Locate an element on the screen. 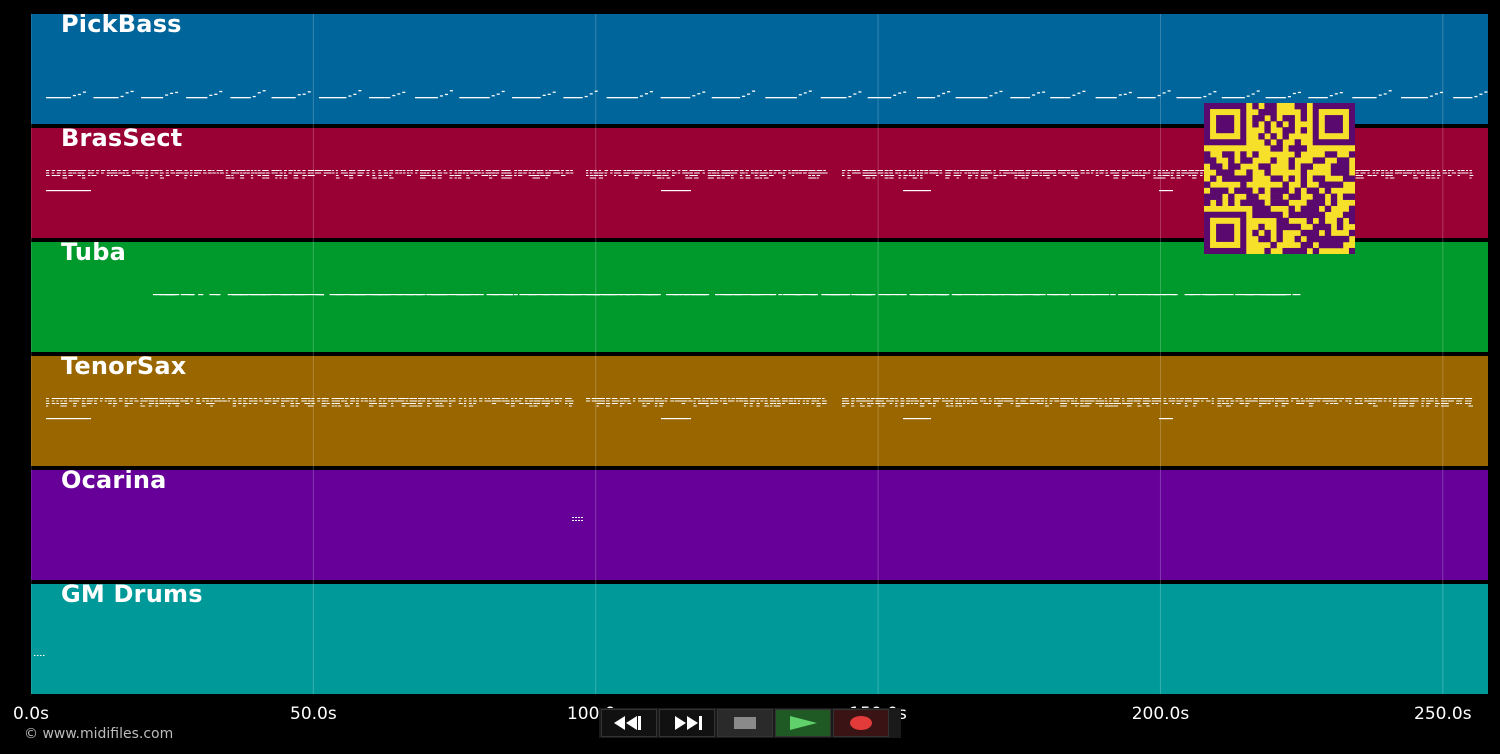 The image size is (1500, 754). track-name: GM Drums is located at coordinates (132, 596).